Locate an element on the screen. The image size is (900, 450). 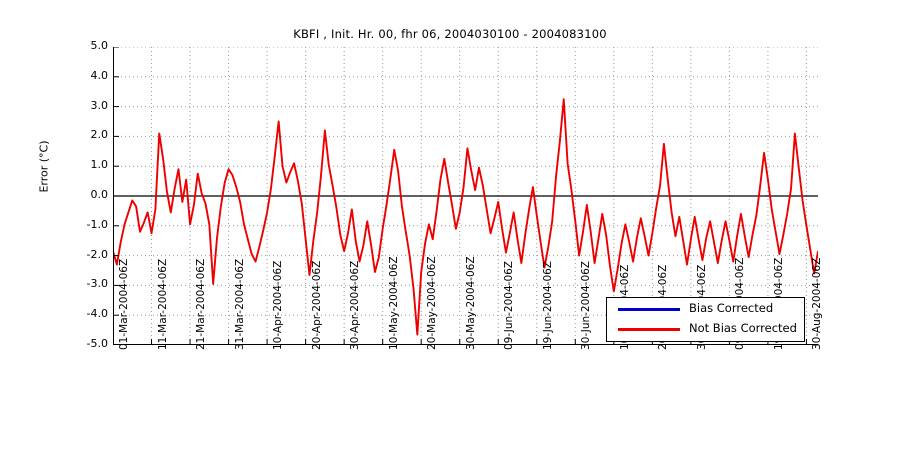
legend-row-not-bias-corrected: Not Bias Corrected is located at coordinates (706, 330).